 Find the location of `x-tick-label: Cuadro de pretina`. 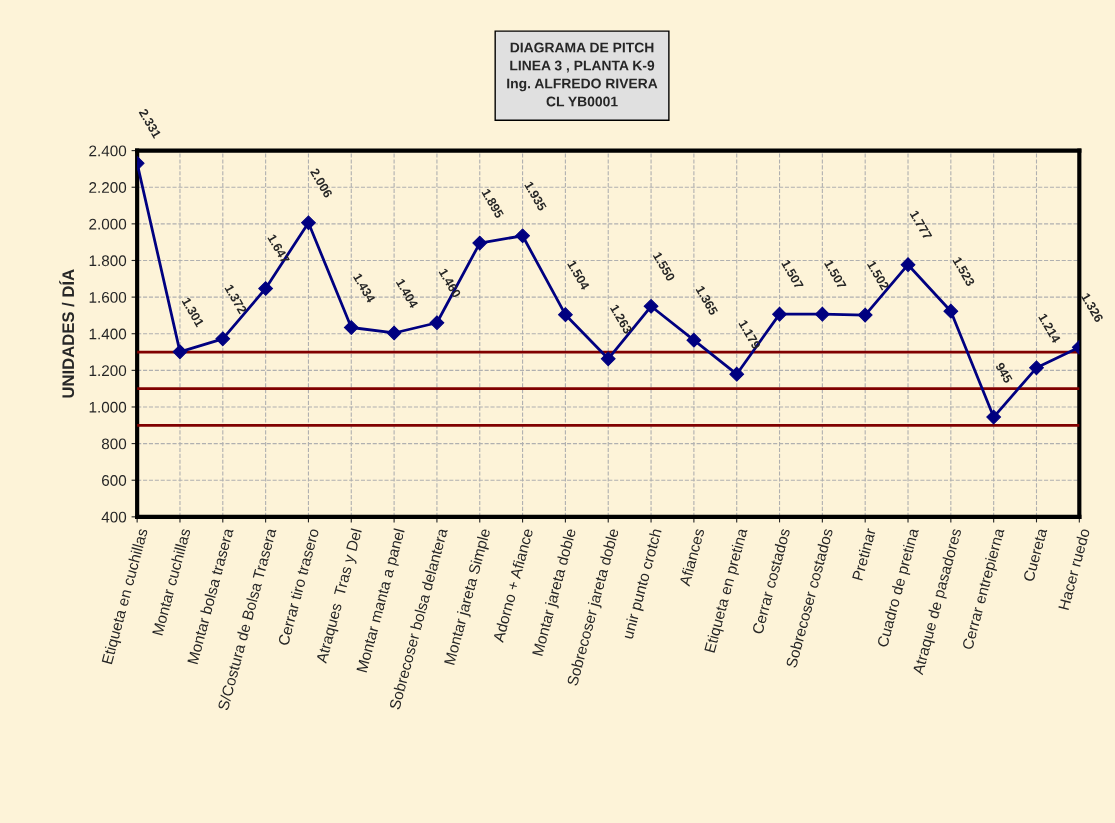

x-tick-label: Cuadro de pretina is located at coordinates (899, 588).